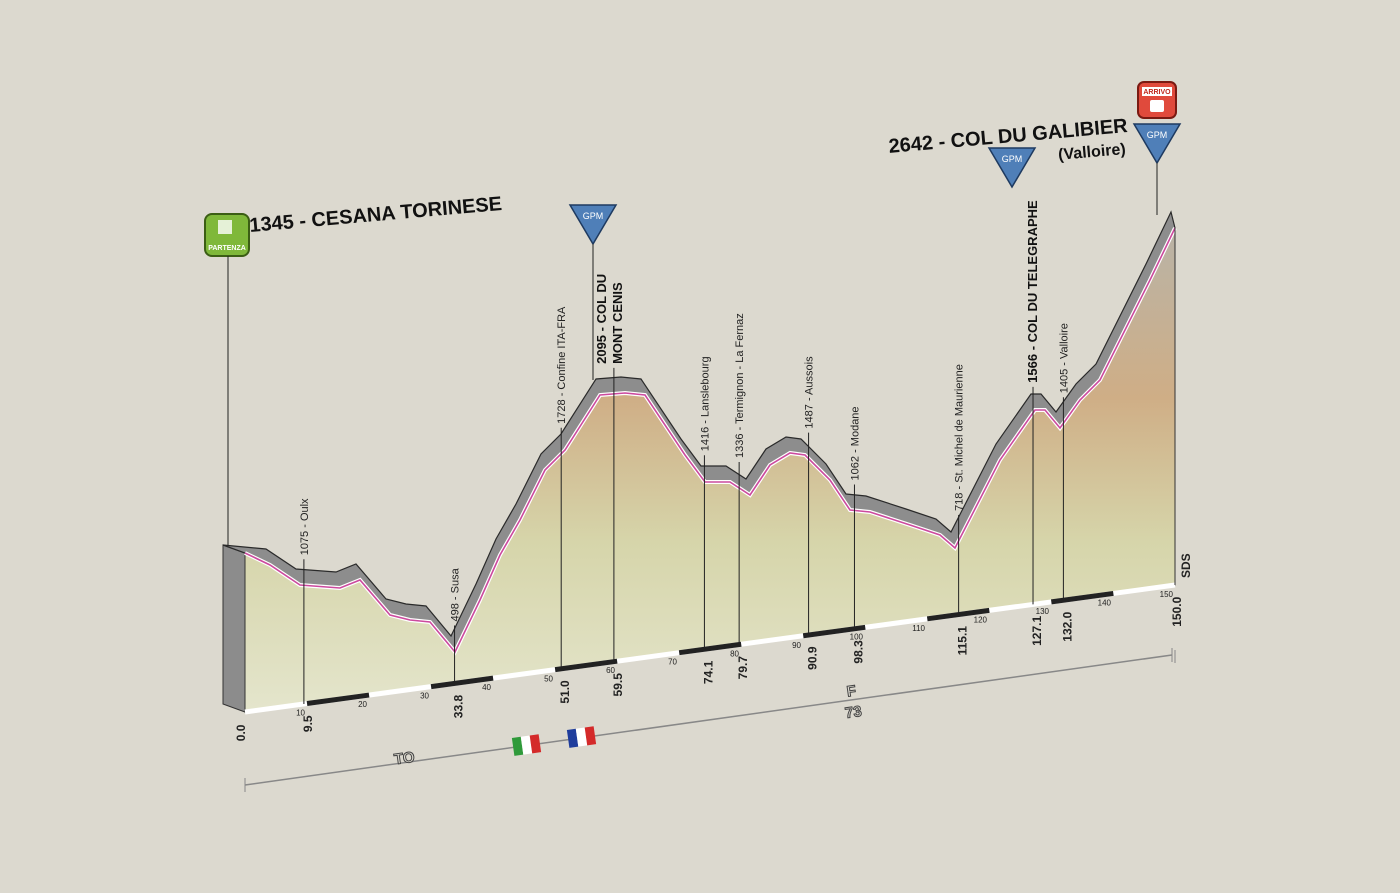 Image resolution: width=1400 pixels, height=893 pixels. What do you see at coordinates (308, 723) in the screenshot?
I see `km-label: 9.5` at bounding box center [308, 723].